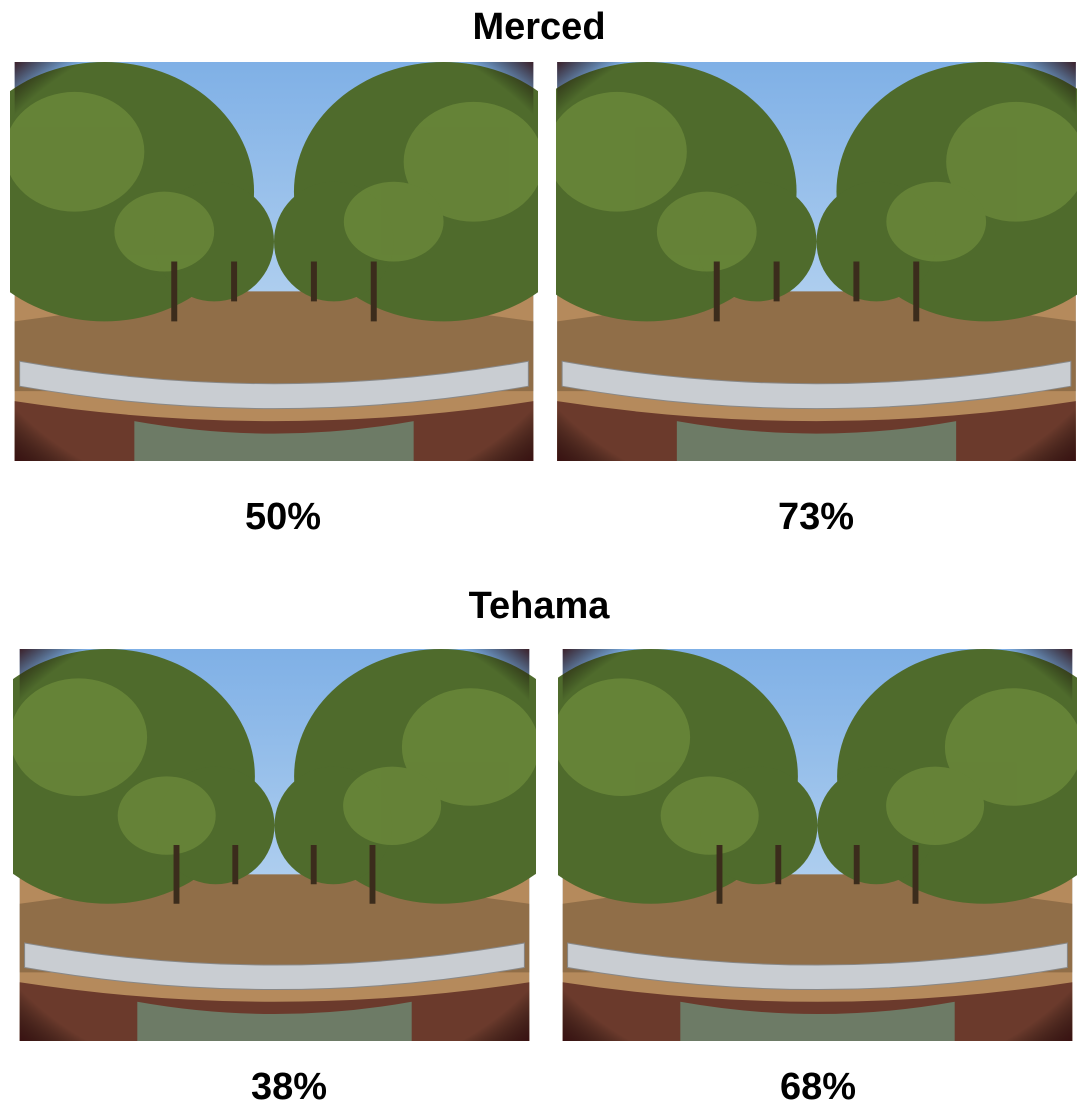 This screenshot has width=1078, height=1109. I want to click on percentage-label: 73%, so click(816, 517).